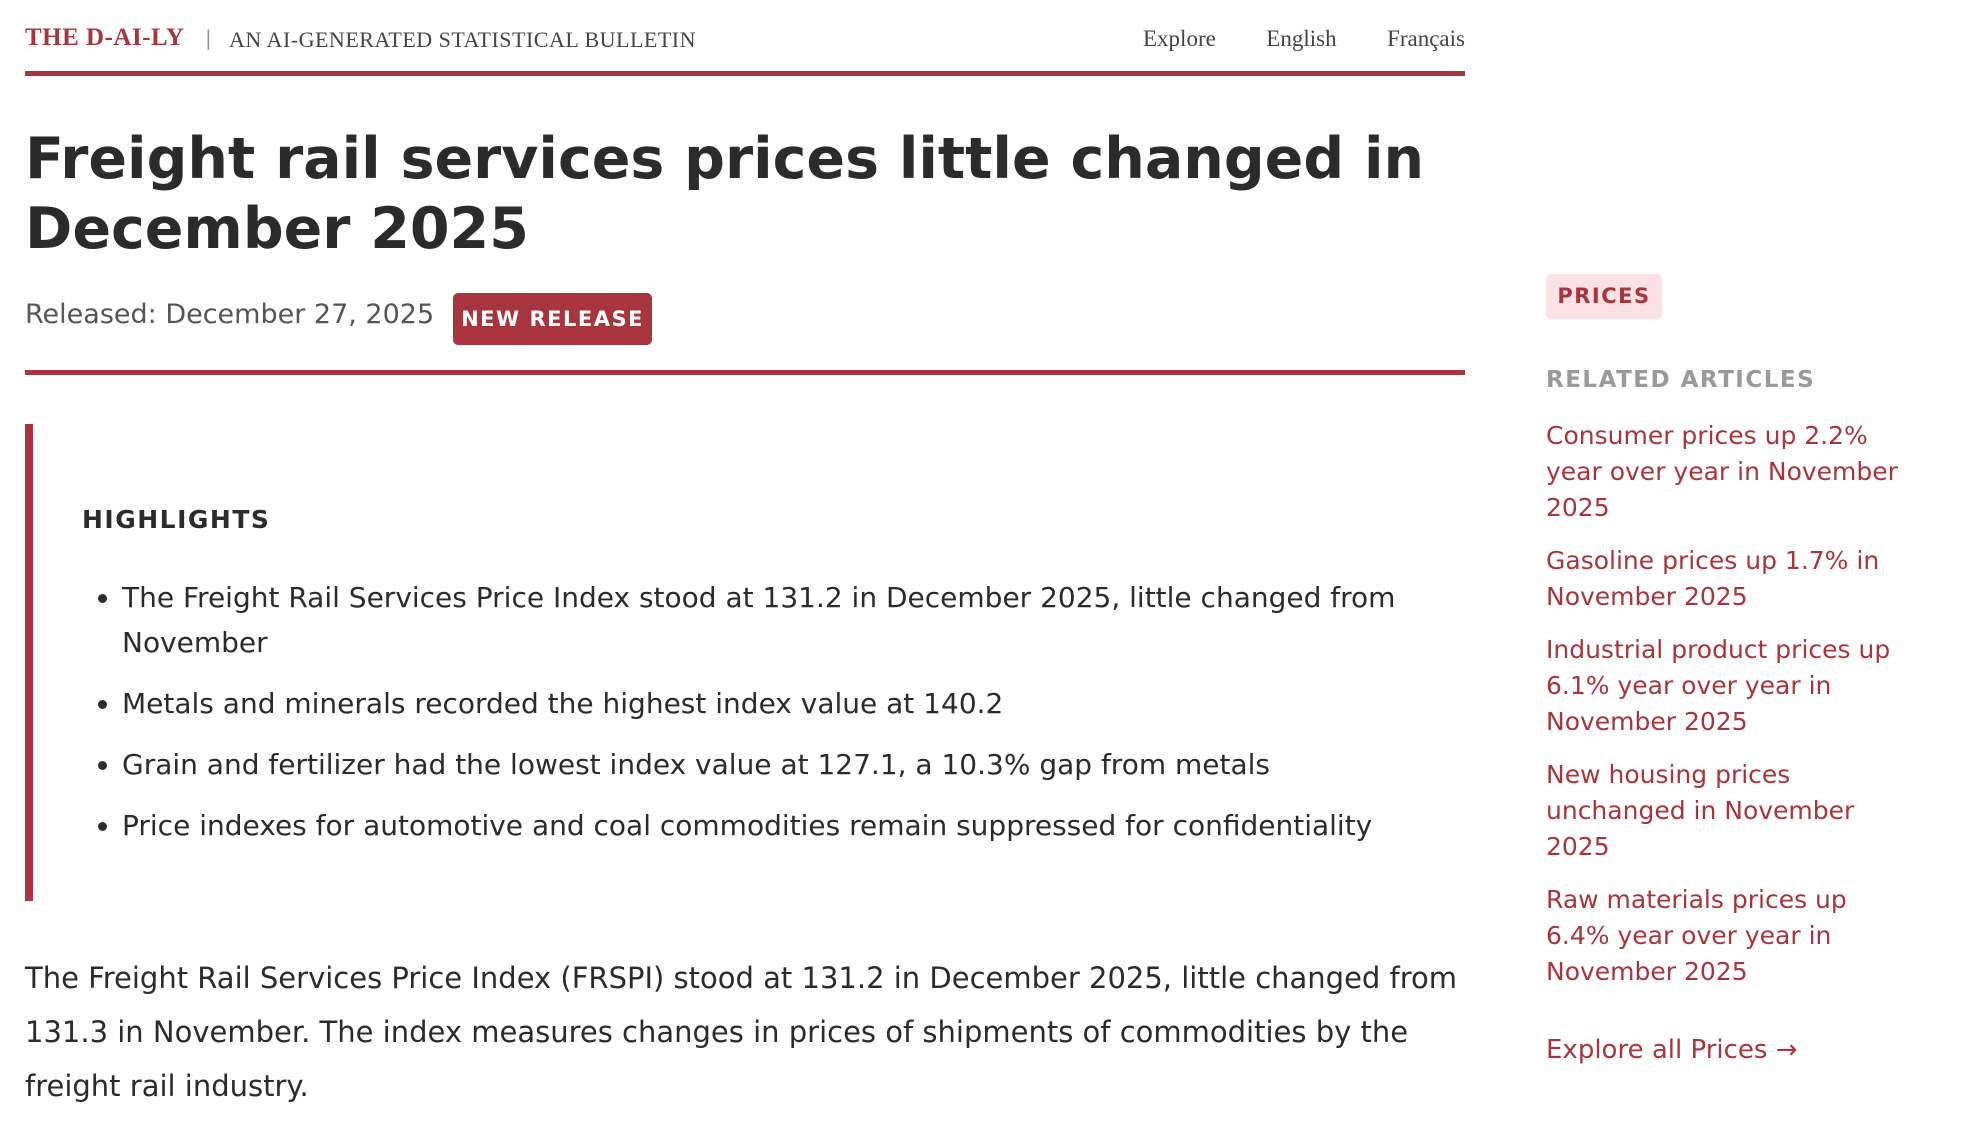  What do you see at coordinates (1426, 38) in the screenshot?
I see `nav-link: Français` at bounding box center [1426, 38].